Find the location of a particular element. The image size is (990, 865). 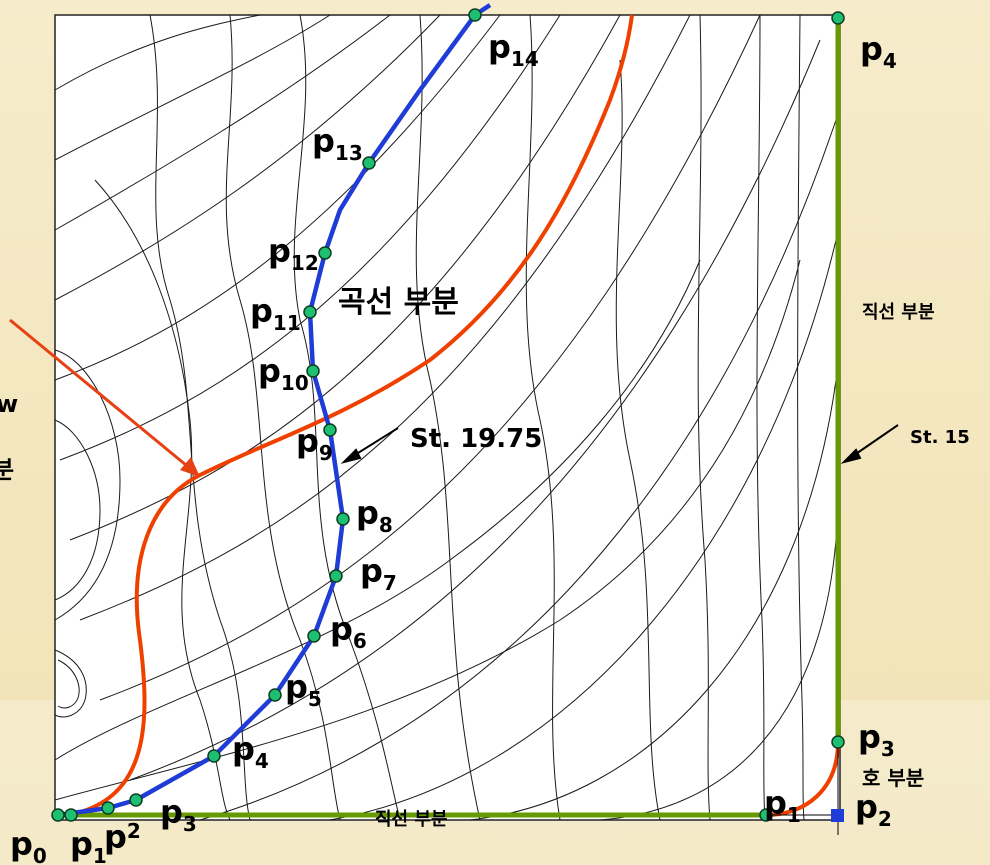

node-p13 is located at coordinates (369, 163).